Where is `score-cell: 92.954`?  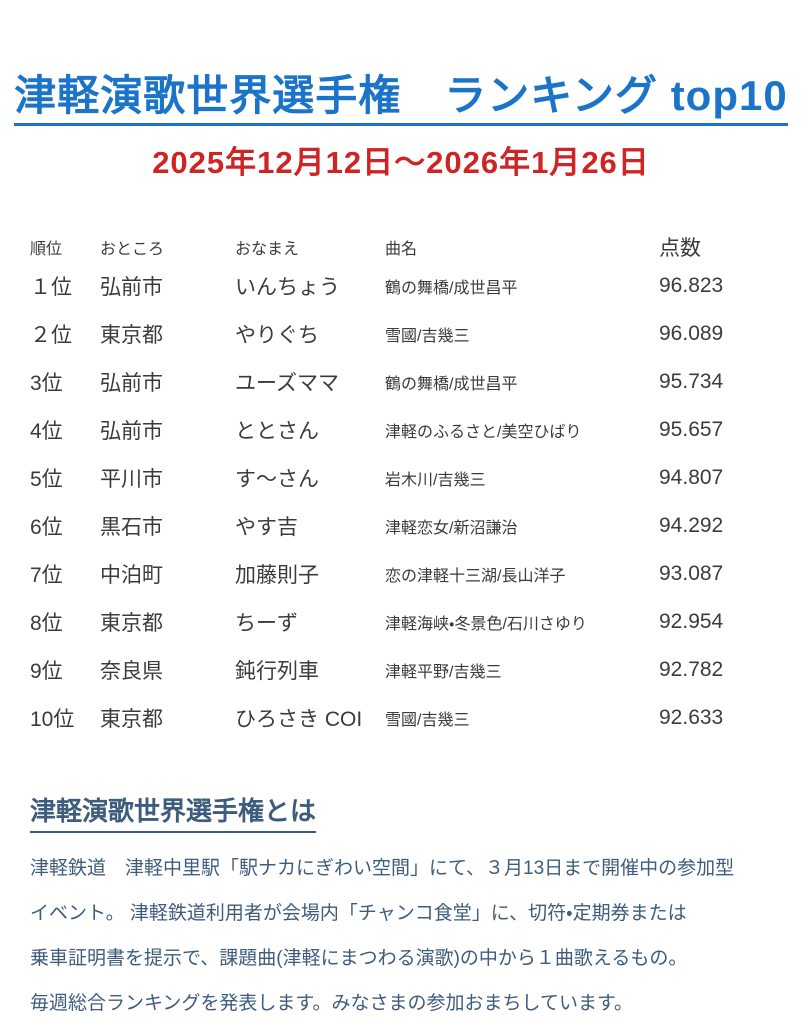 score-cell: 92.954 is located at coordinates (691, 622).